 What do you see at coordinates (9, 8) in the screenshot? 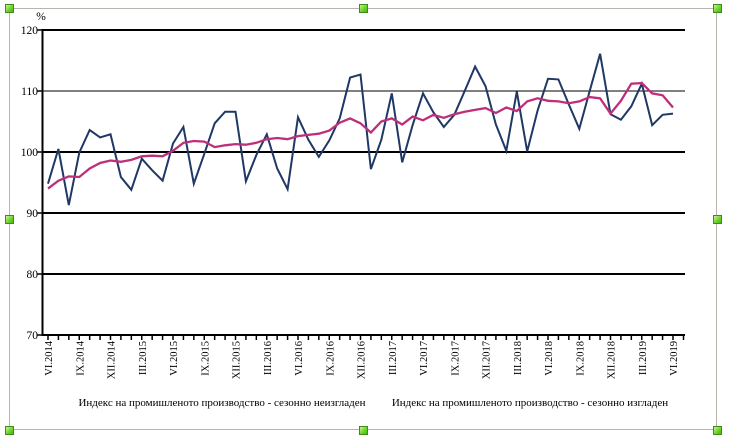
I see `selection-handle-top-left` at bounding box center [9, 8].